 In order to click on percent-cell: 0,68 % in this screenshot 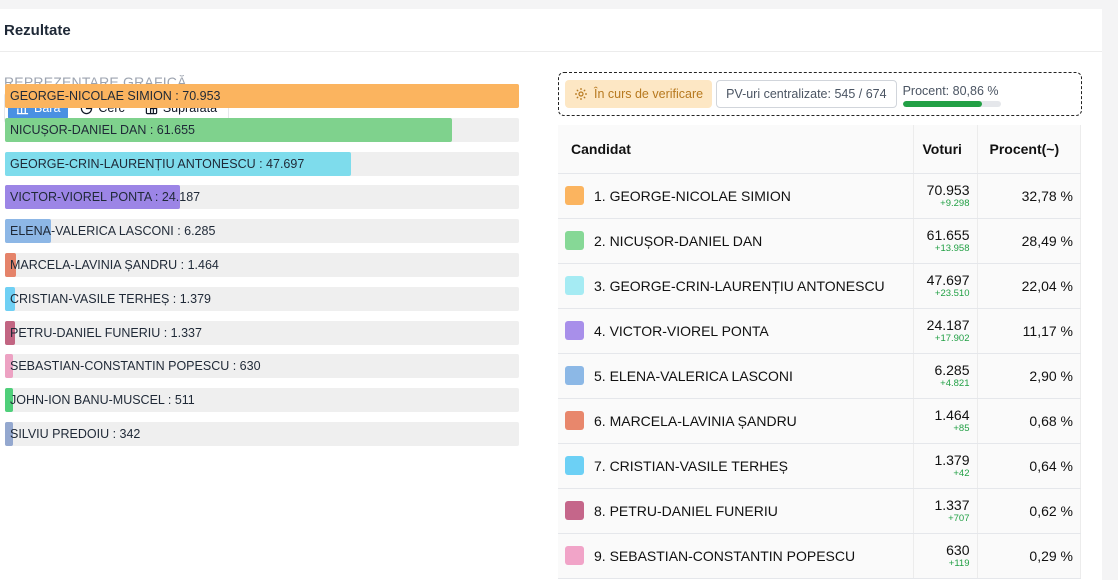, I will do `click(1029, 421)`.